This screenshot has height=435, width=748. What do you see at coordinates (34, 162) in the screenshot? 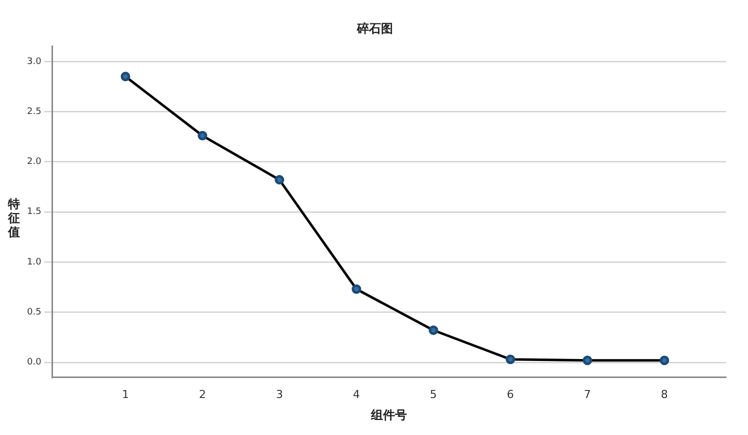
I see `y-tick-label: 2.0` at bounding box center [34, 162].